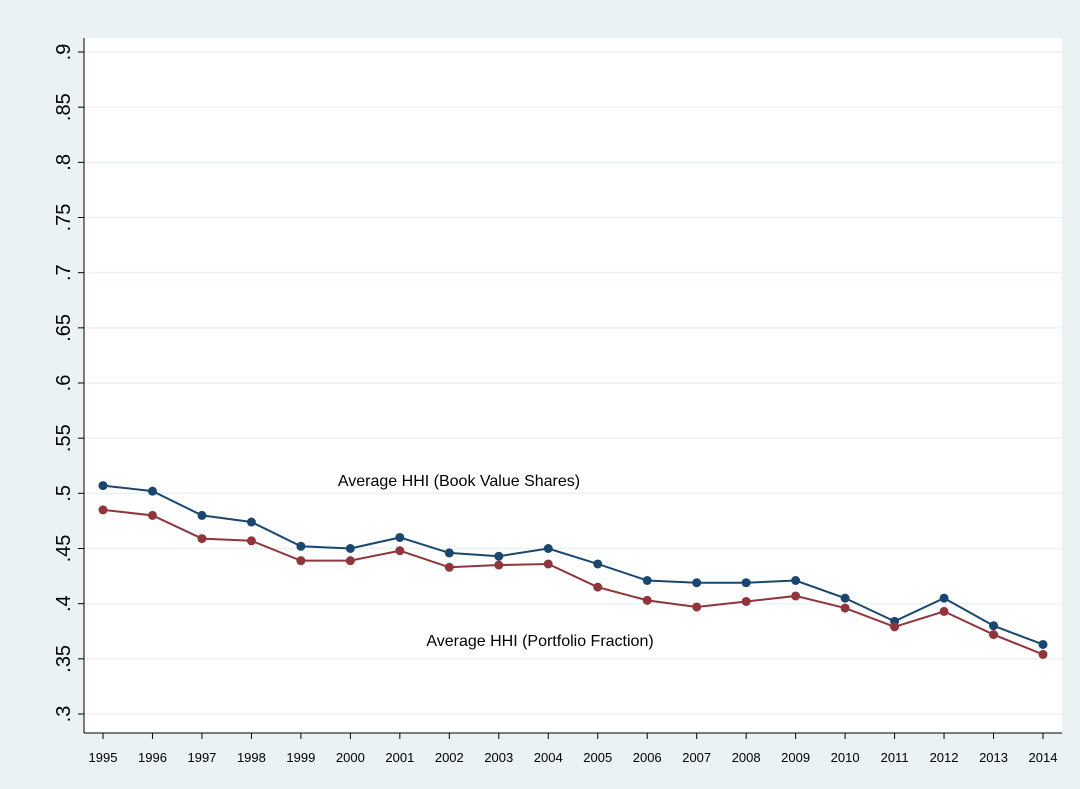 This screenshot has width=1080, height=789. I want to click on x-tick-label: 2003, so click(498, 757).